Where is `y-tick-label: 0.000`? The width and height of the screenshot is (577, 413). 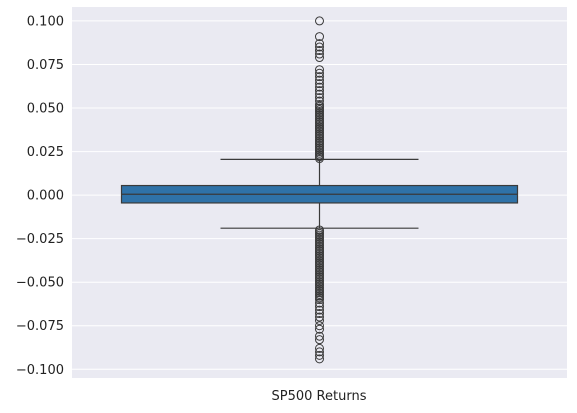 y-tick-label: 0.000 is located at coordinates (45, 196).